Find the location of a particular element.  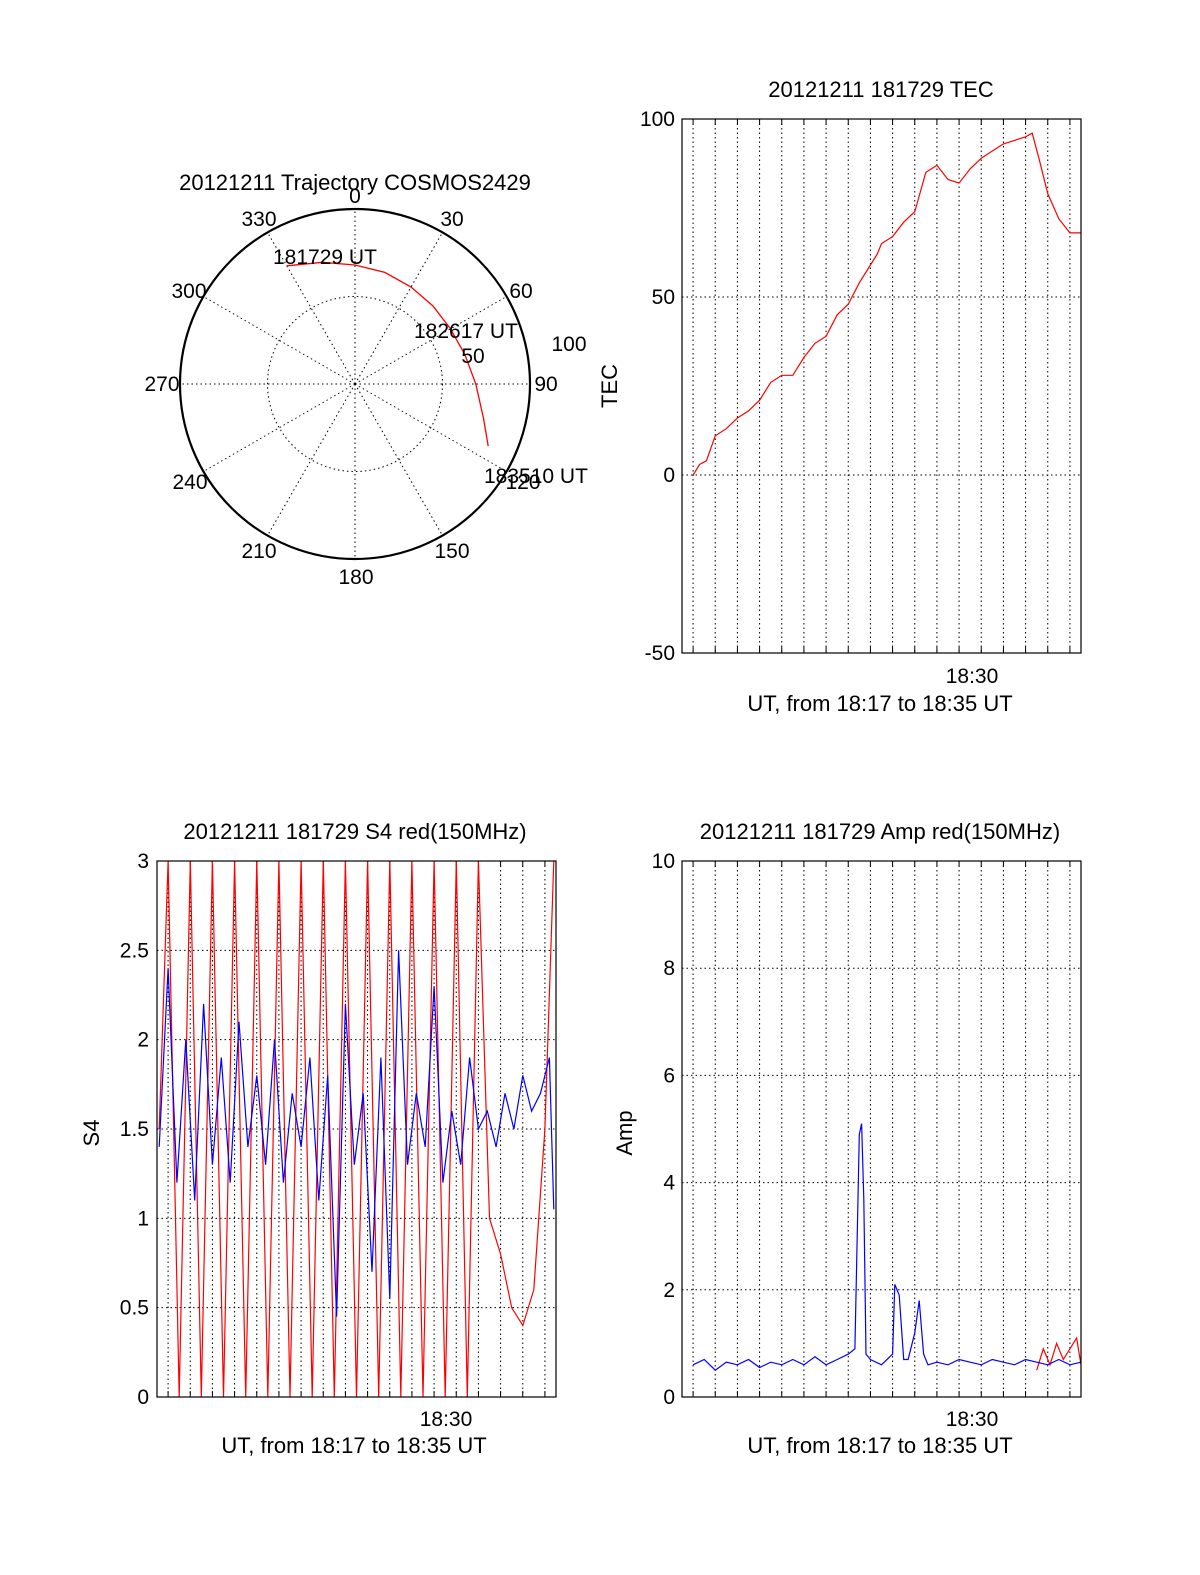

y-tick-label: 8 is located at coordinates (669, 968).